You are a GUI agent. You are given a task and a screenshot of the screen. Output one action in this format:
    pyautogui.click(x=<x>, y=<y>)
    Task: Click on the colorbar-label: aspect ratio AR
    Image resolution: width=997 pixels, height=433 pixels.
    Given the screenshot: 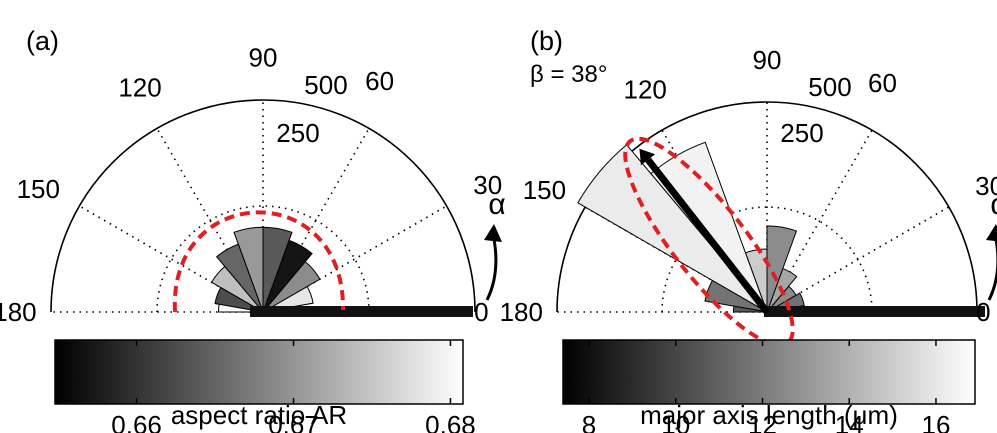 What is the action you would take?
    pyautogui.click(x=259, y=415)
    